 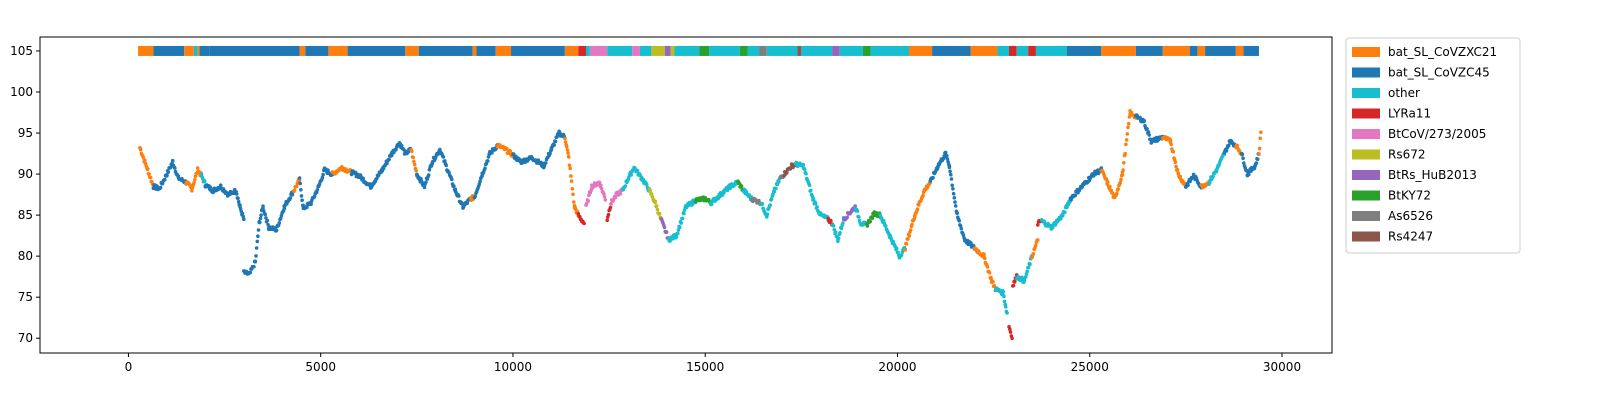 What do you see at coordinates (1432, 175) in the screenshot?
I see `legend-label-btrs-hub2013: BtRs_HuB2013` at bounding box center [1432, 175].